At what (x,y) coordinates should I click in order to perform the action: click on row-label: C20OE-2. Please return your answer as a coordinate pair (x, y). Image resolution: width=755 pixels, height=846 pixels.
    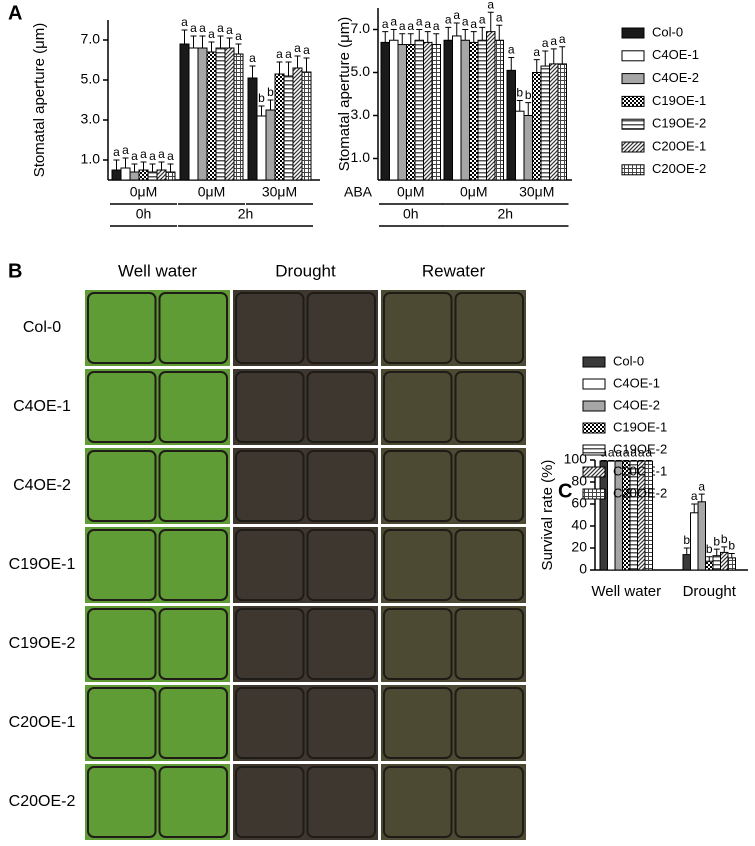
    Looking at the image, I should click on (42, 801).